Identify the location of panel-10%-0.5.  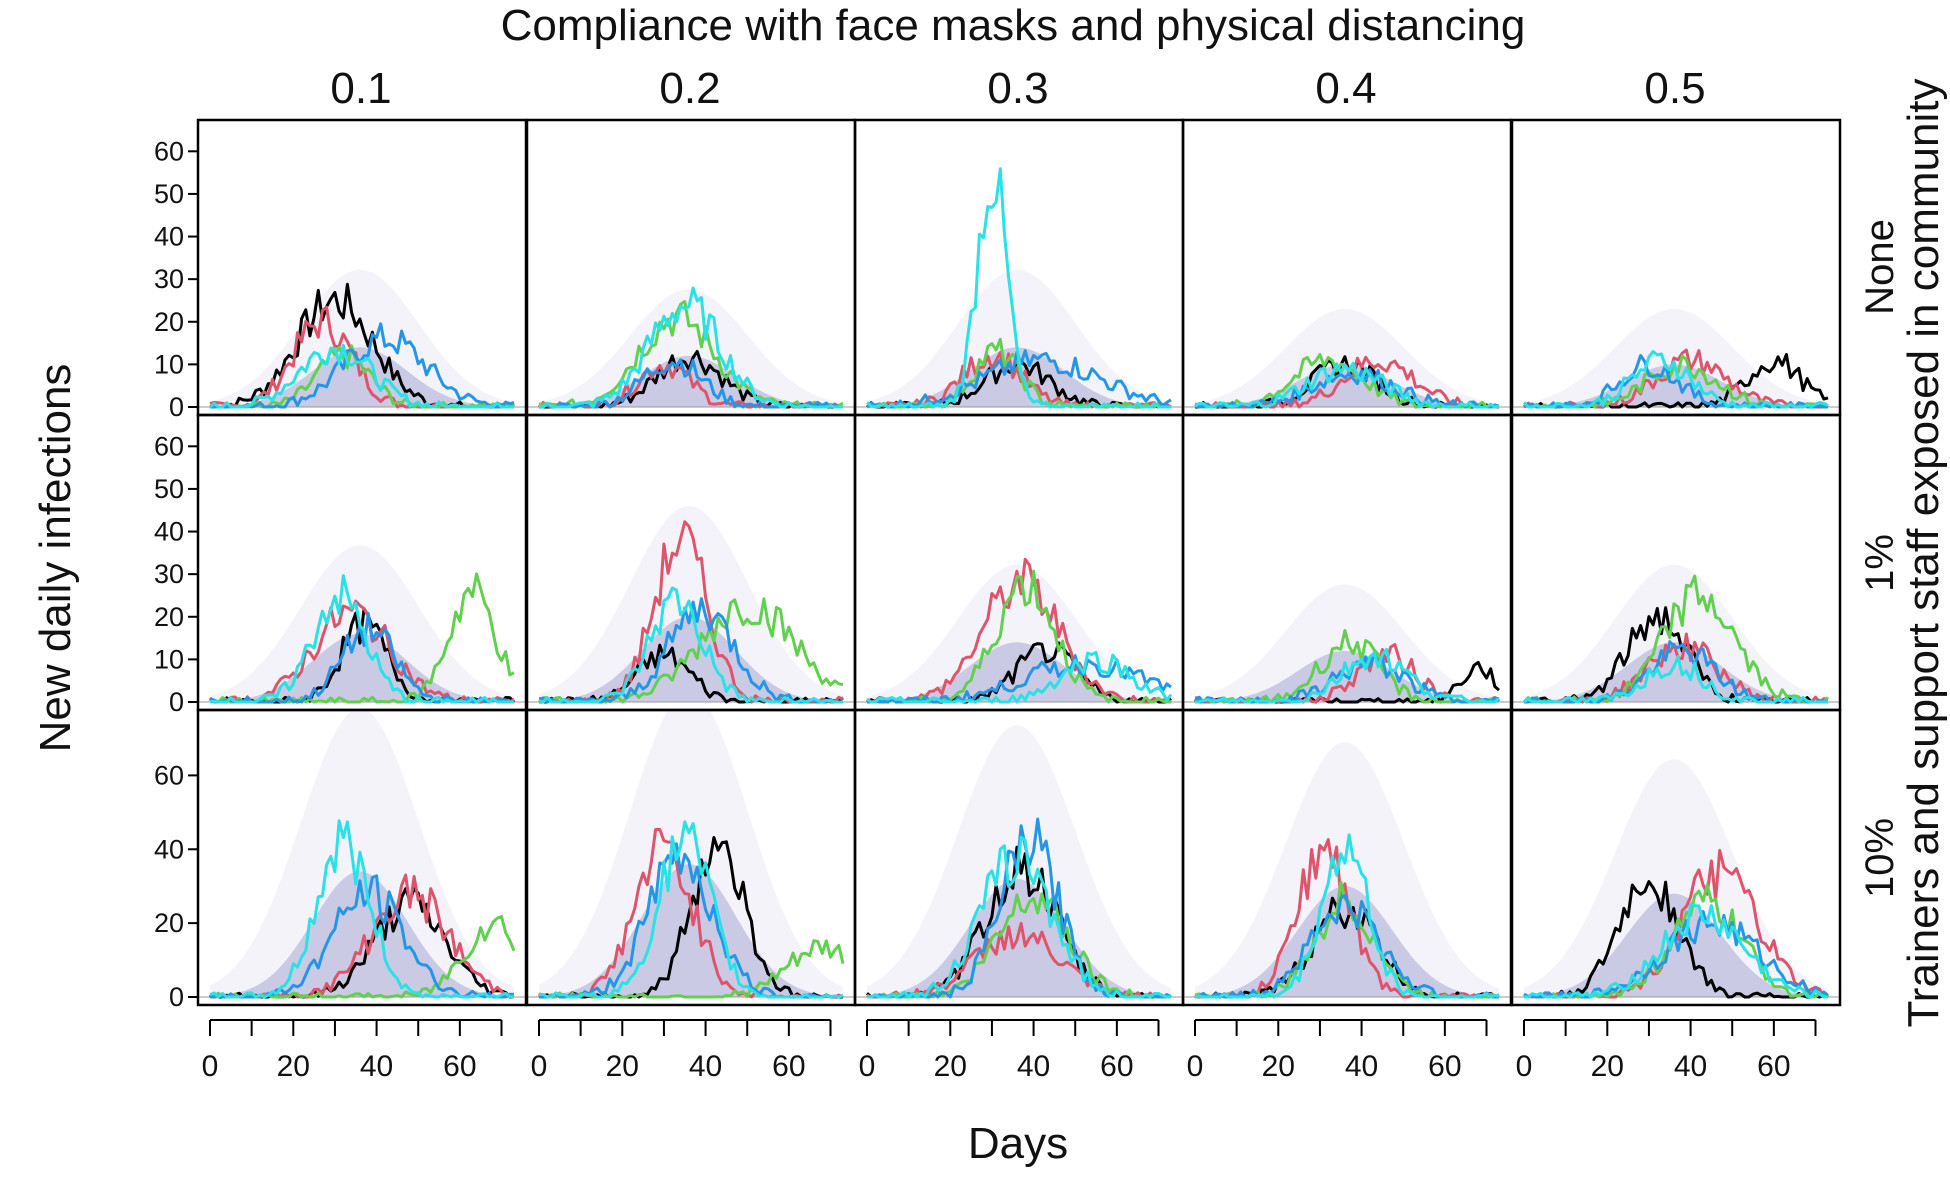
(1676, 857).